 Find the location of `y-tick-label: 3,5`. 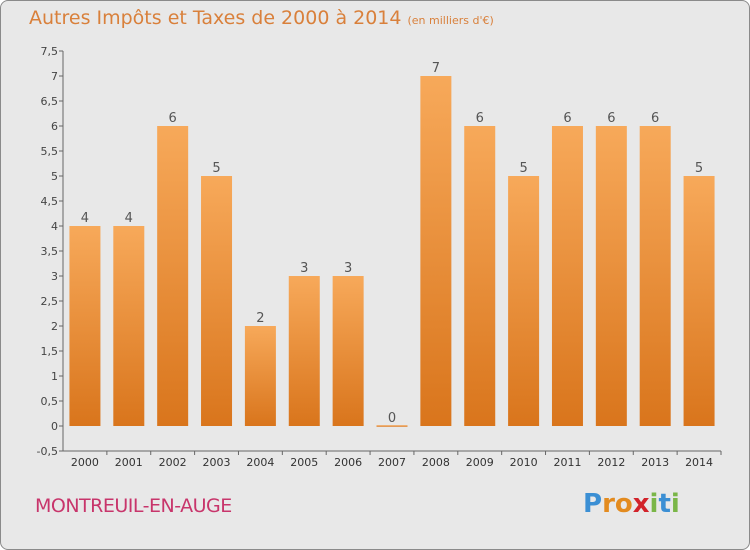

y-tick-label: 3,5 is located at coordinates (50, 251).